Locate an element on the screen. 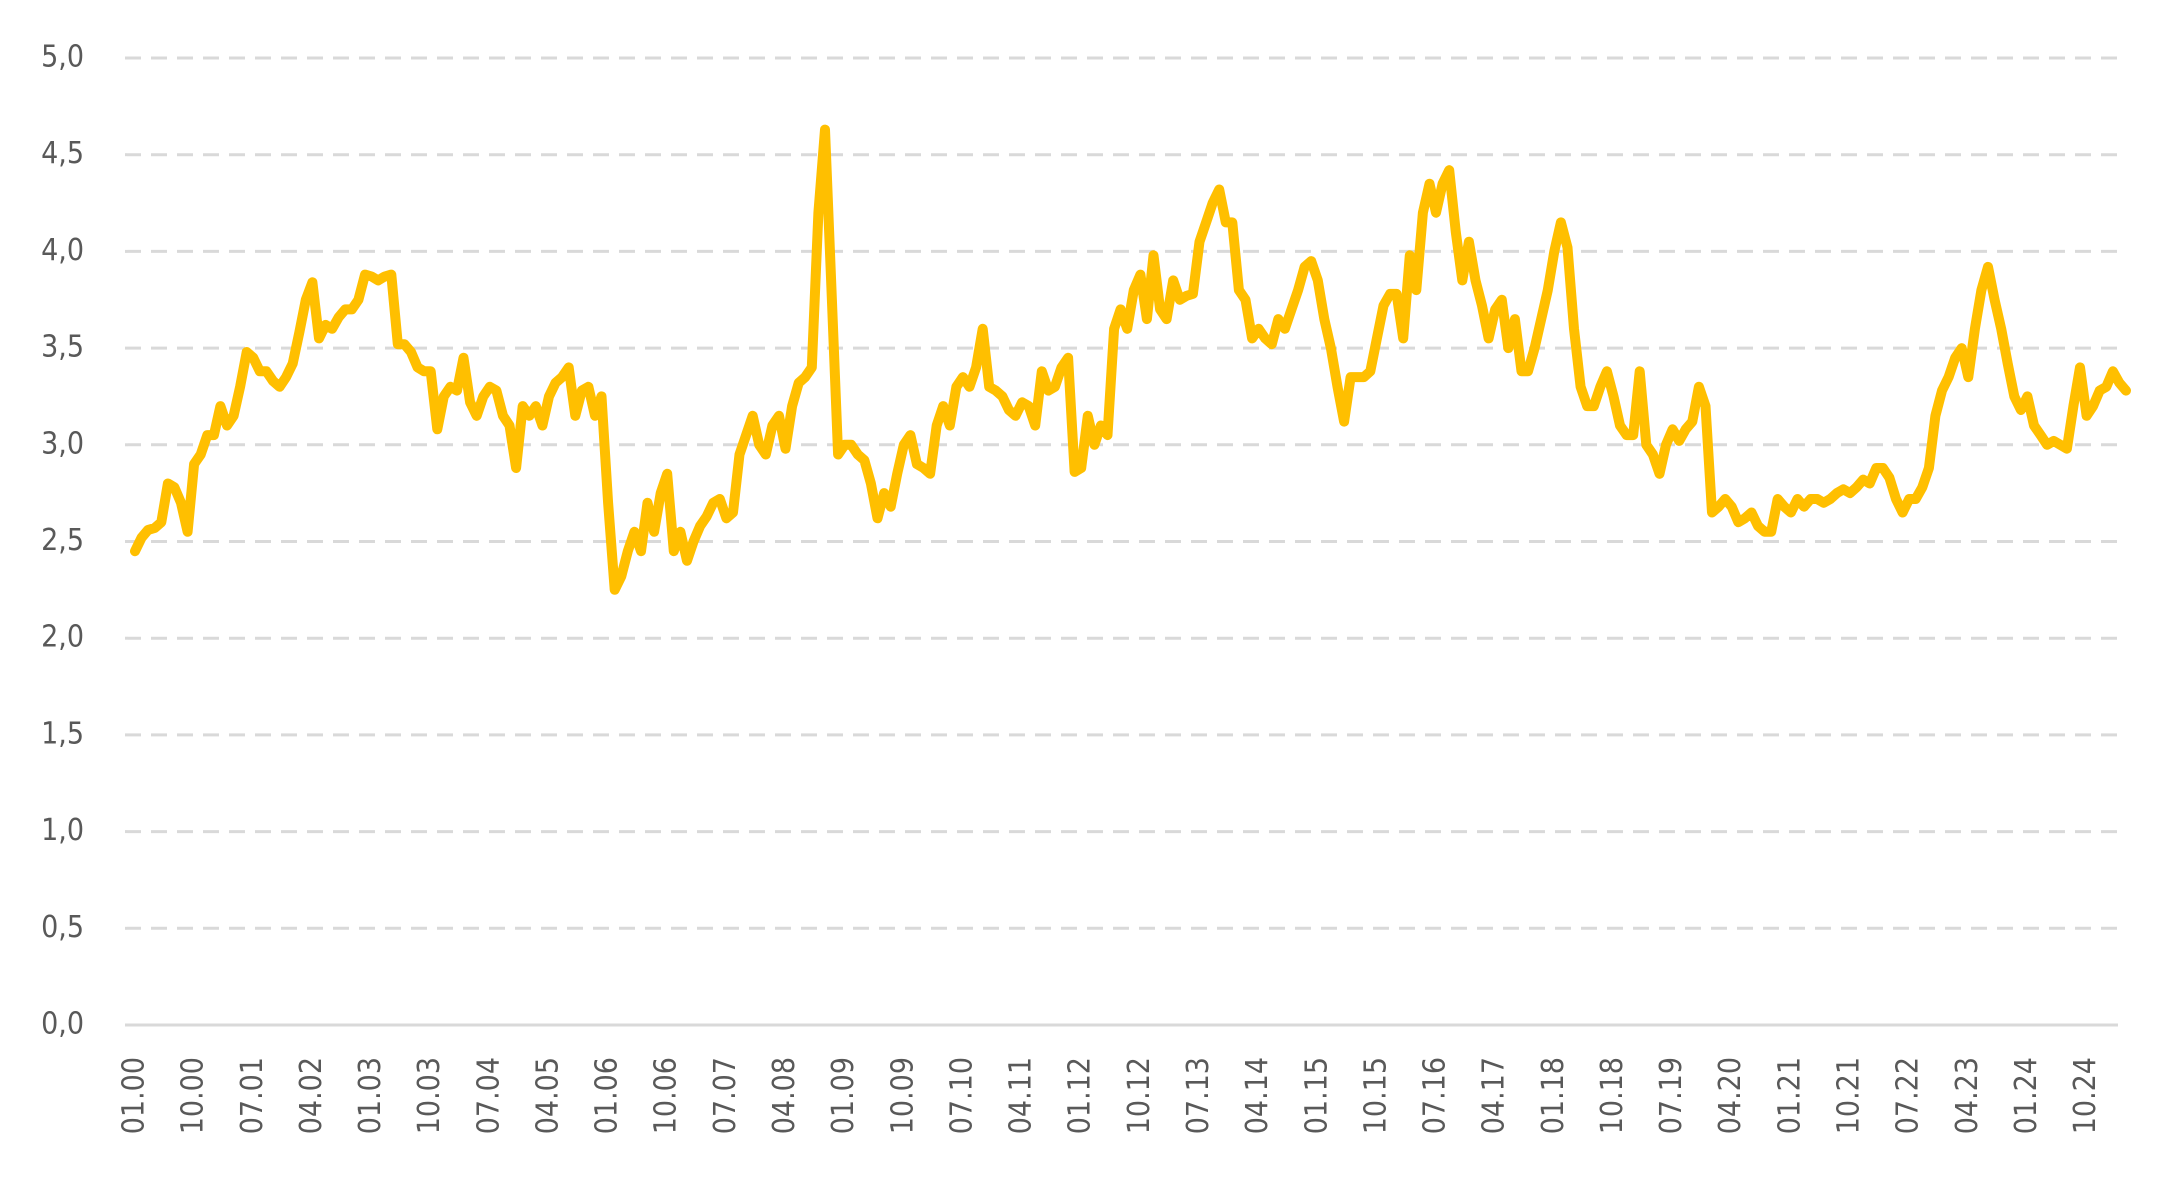  x-tick-label: 01.00 is located at coordinates (134, 1095).